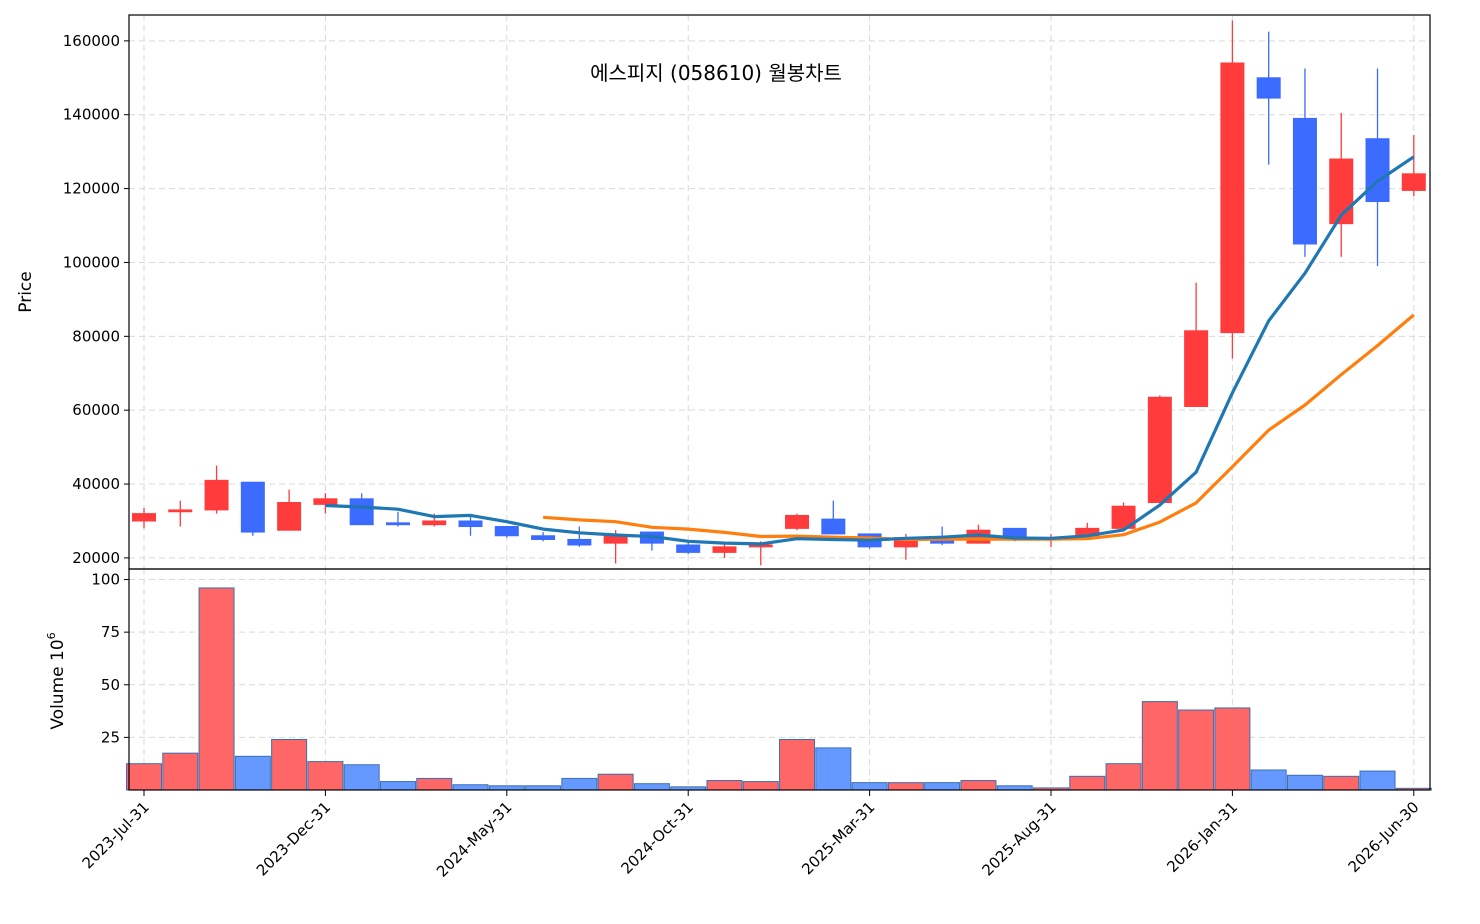 The width and height of the screenshot is (1480, 924). I want to click on x-tick-label: 2025-Mar-31, so click(838, 838).